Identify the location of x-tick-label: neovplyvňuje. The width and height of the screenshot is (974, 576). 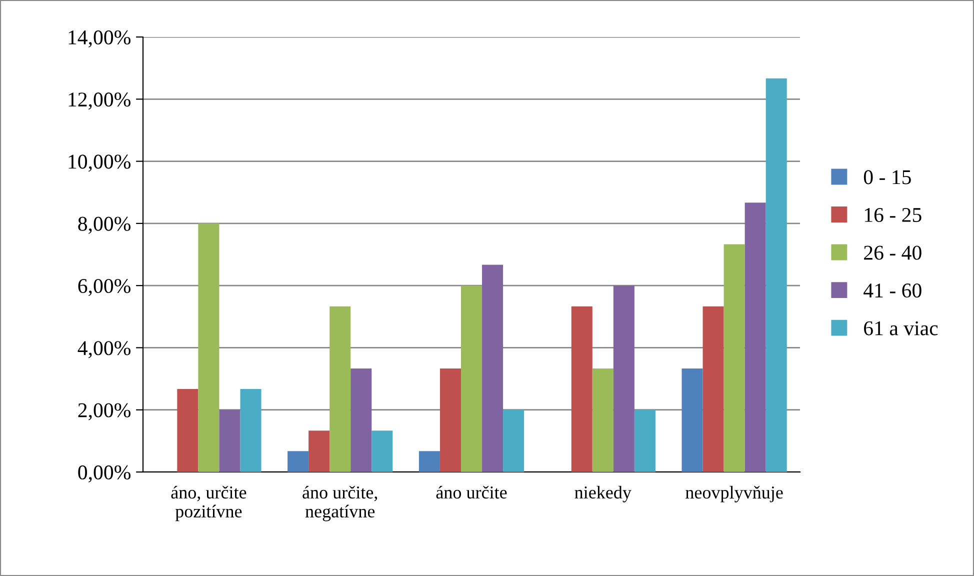
(734, 494).